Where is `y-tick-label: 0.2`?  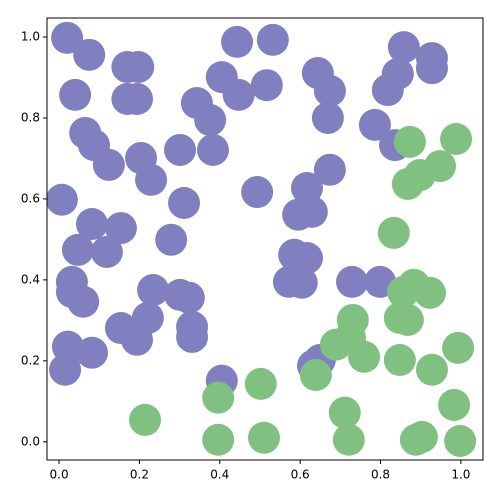 y-tick-label: 0.2 is located at coordinates (30, 360).